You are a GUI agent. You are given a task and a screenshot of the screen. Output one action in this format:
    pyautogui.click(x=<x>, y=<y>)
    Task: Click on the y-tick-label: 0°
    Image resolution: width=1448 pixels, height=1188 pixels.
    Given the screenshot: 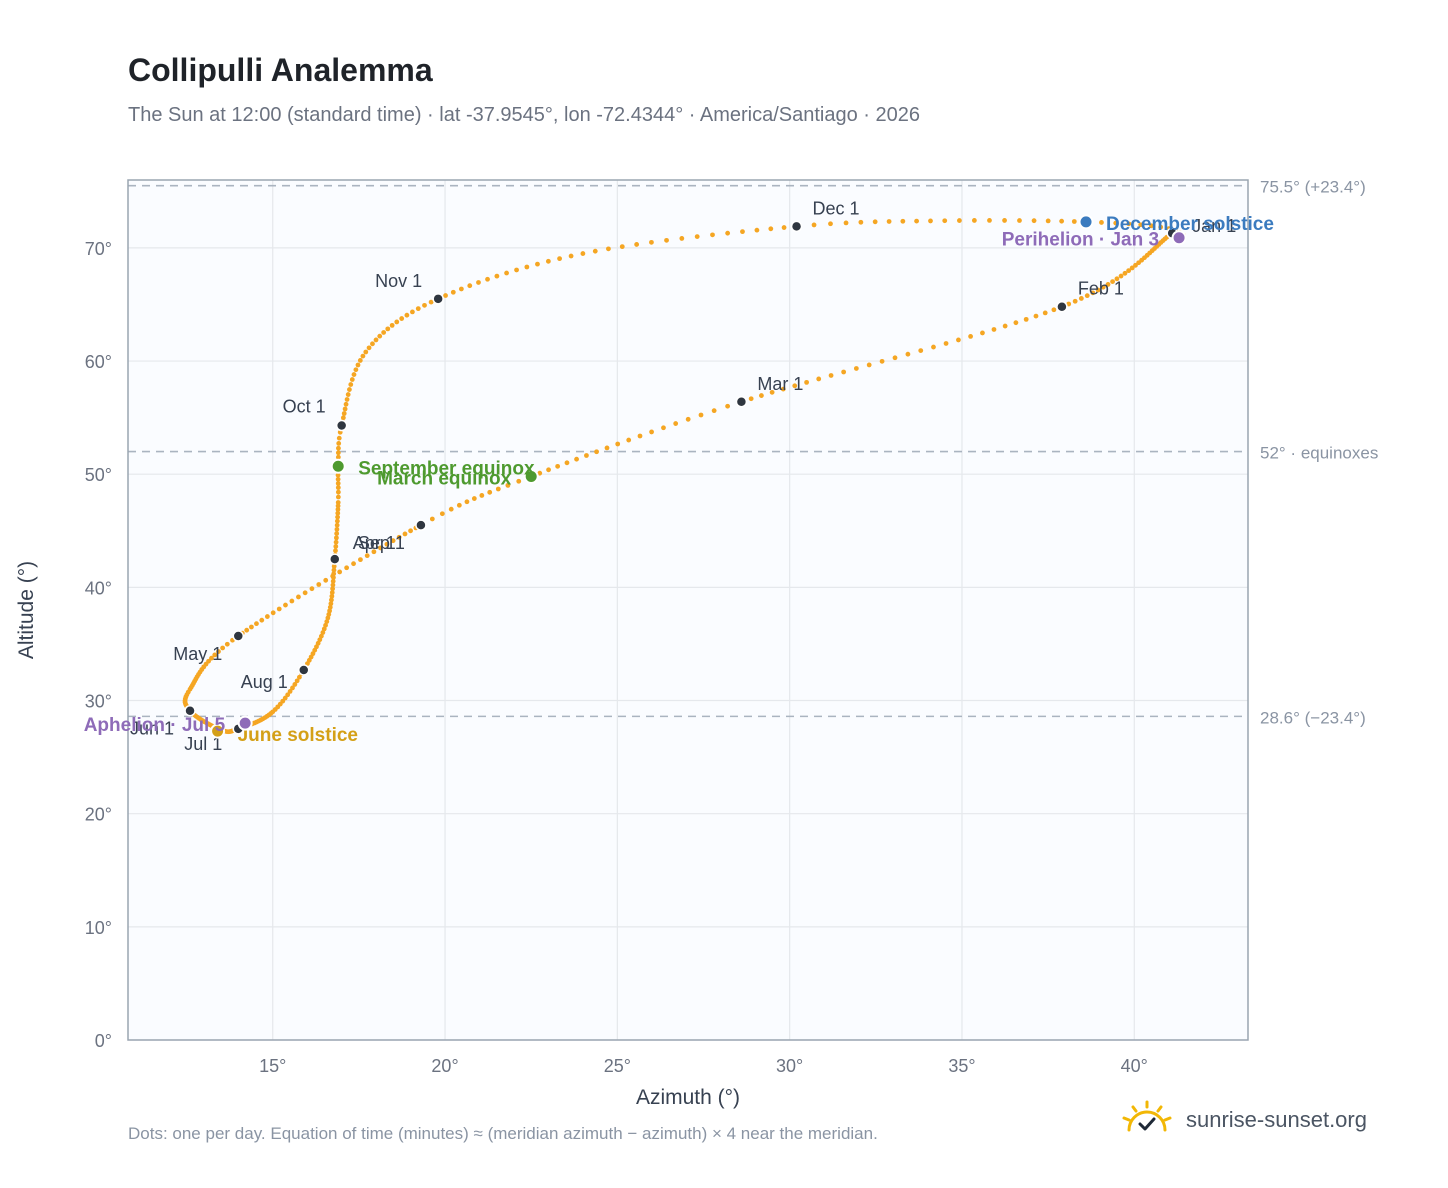 What is the action you would take?
    pyautogui.click(x=103, y=1041)
    